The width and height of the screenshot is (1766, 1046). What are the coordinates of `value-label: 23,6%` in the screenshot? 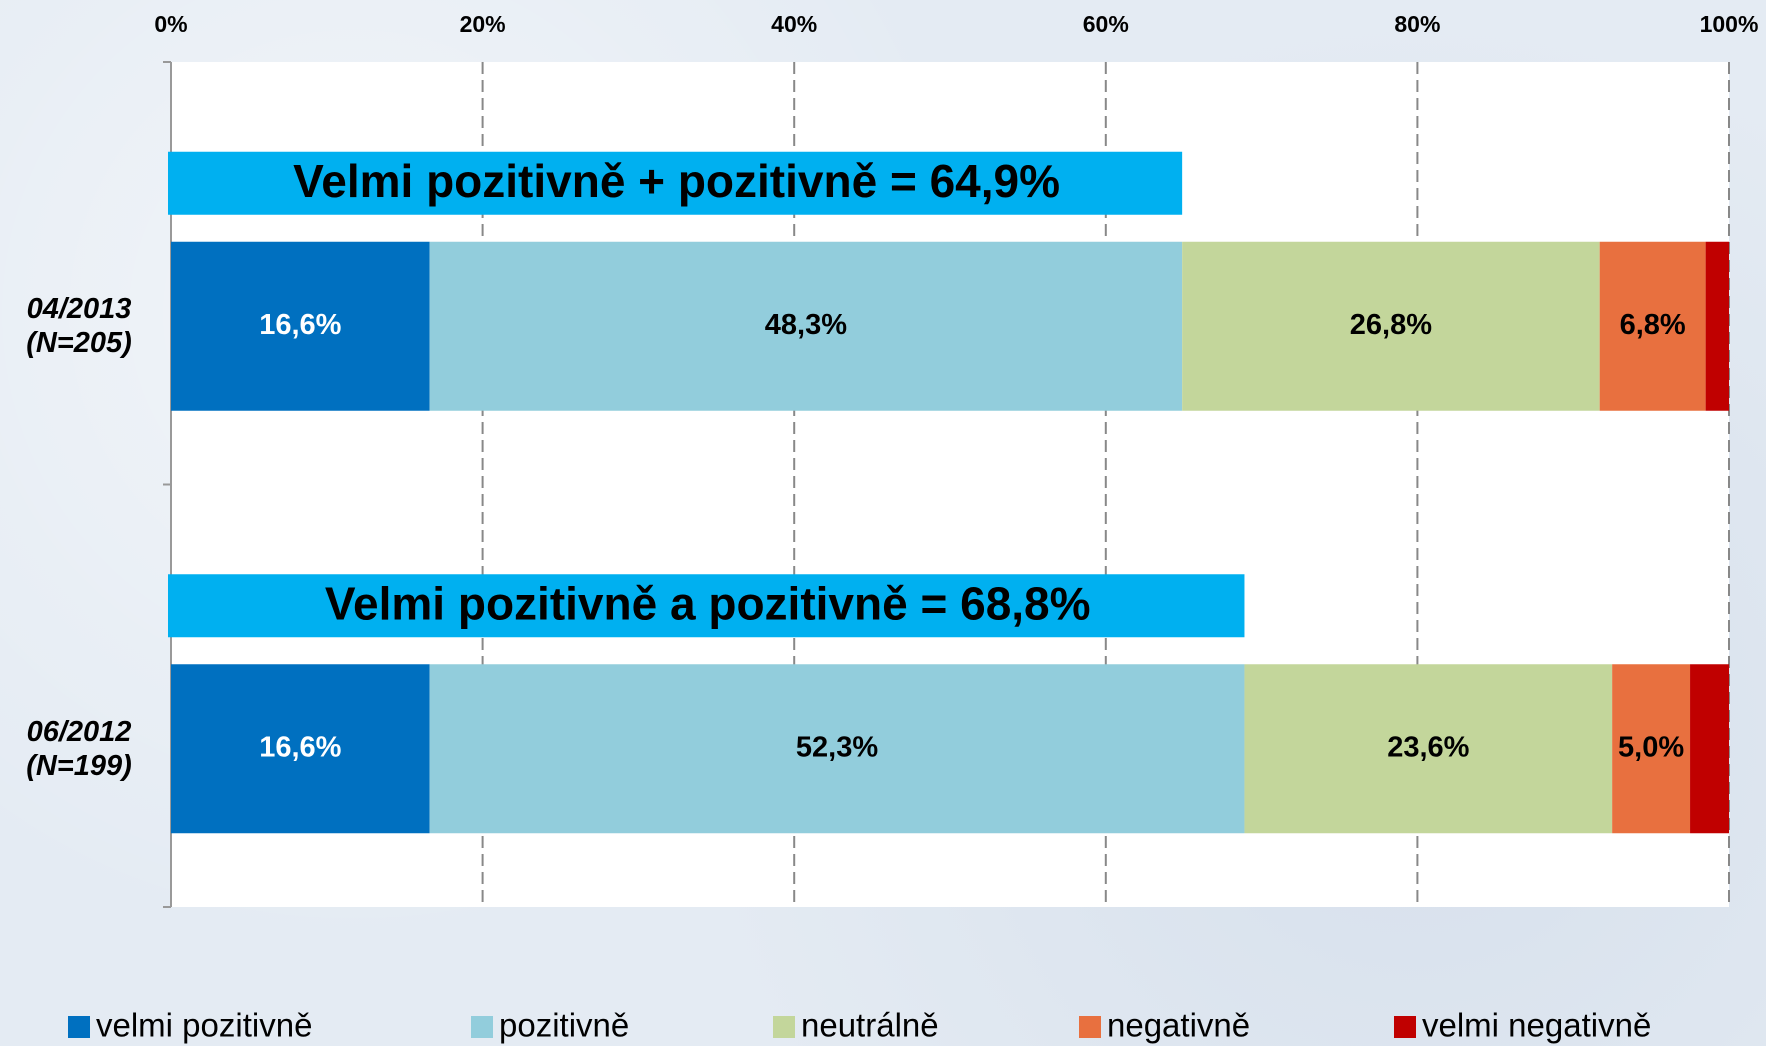 It's located at (1428, 747).